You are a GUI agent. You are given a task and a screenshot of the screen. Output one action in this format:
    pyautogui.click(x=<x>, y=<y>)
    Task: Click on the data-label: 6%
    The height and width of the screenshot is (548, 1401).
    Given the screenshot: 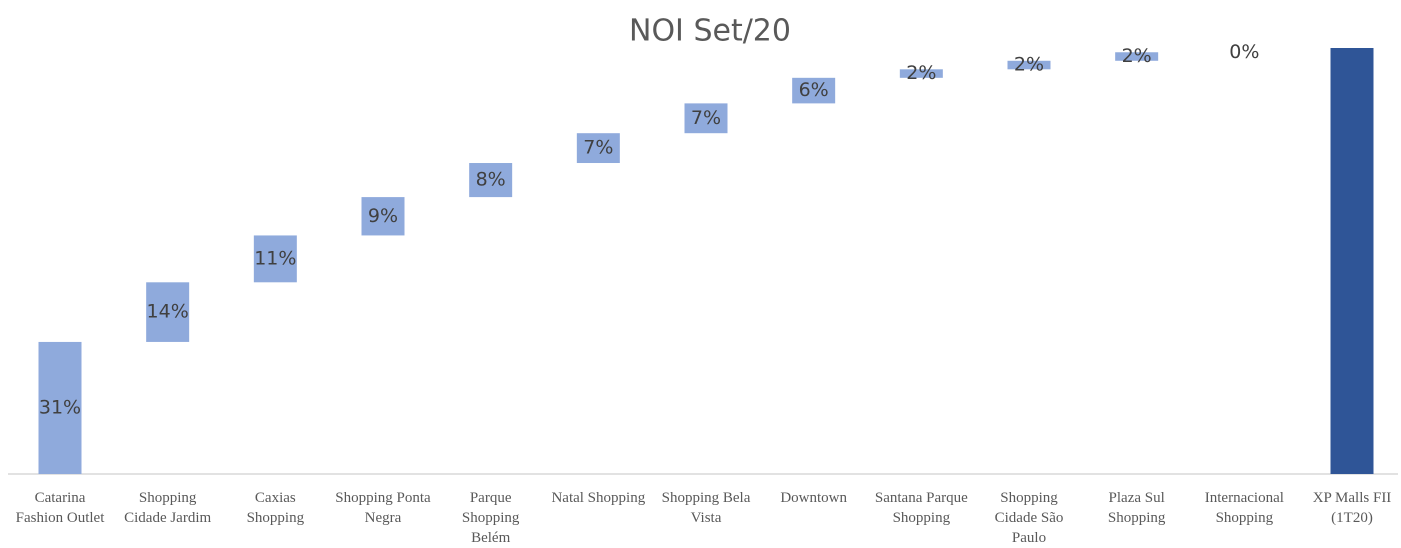 What is the action you would take?
    pyautogui.click(x=814, y=90)
    